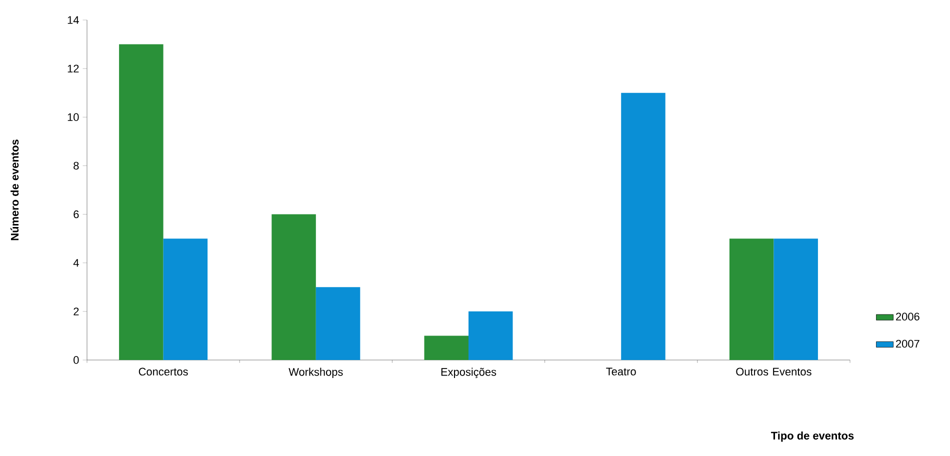 The height and width of the screenshot is (456, 950). I want to click on y-tick-label: 0, so click(76, 360).